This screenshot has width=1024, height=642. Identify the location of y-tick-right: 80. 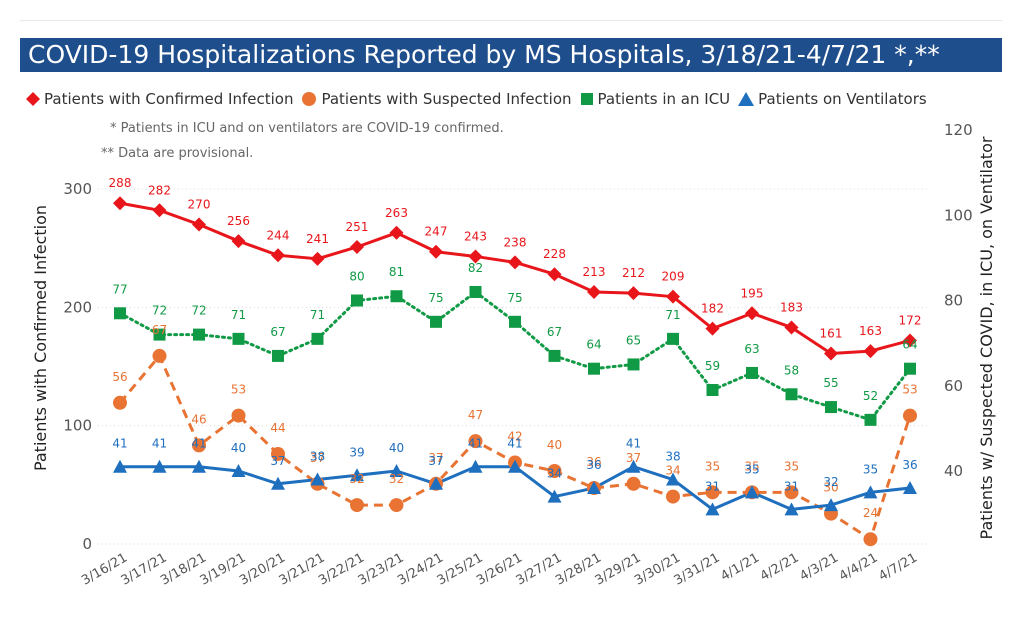
(953, 301).